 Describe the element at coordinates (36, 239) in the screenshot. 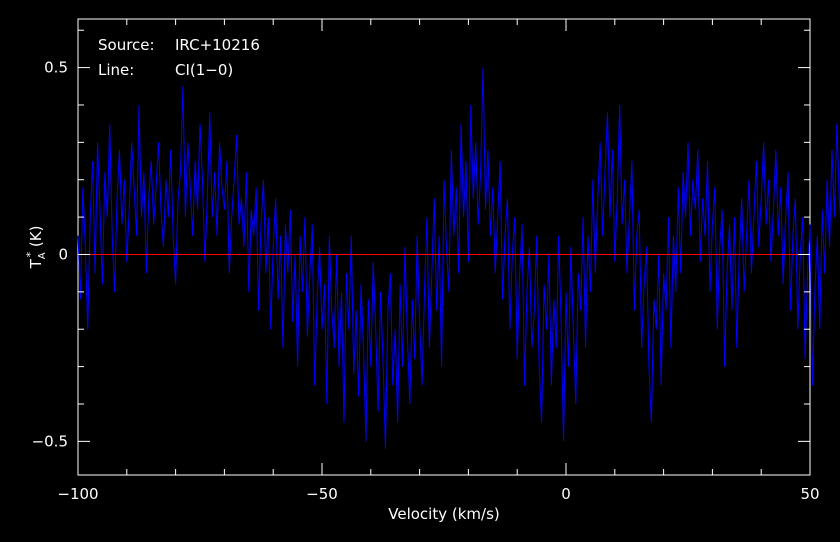

I see `y-axis-label-unit: (K)` at that location.